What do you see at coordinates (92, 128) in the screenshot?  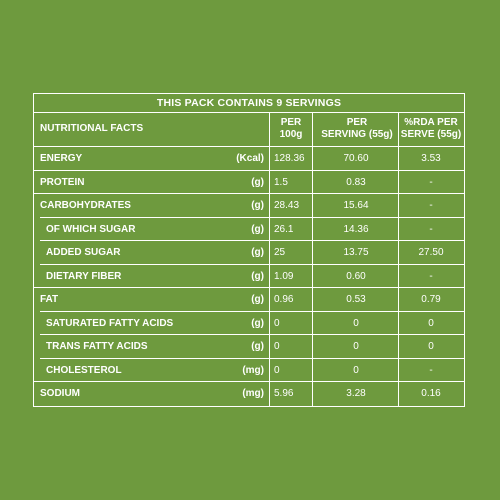 I see `column-header-nutrient: NUTRITIONAL FACTS` at bounding box center [92, 128].